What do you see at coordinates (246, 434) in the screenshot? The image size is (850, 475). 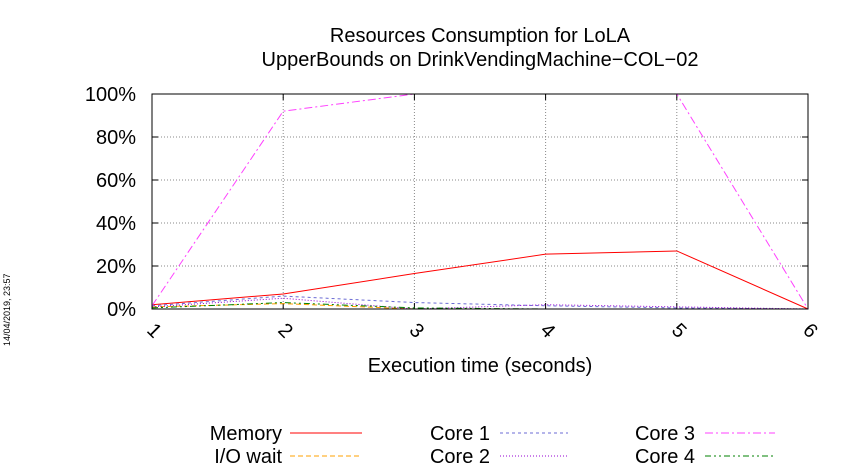 I see `legend-label-memory: Memory` at bounding box center [246, 434].